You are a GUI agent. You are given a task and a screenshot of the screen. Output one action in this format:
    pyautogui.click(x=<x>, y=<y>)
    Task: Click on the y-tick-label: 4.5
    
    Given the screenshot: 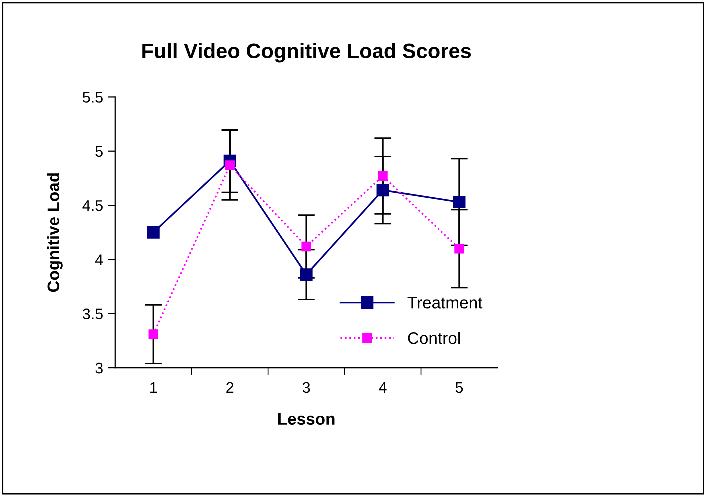 What is the action you would take?
    pyautogui.click(x=92, y=206)
    